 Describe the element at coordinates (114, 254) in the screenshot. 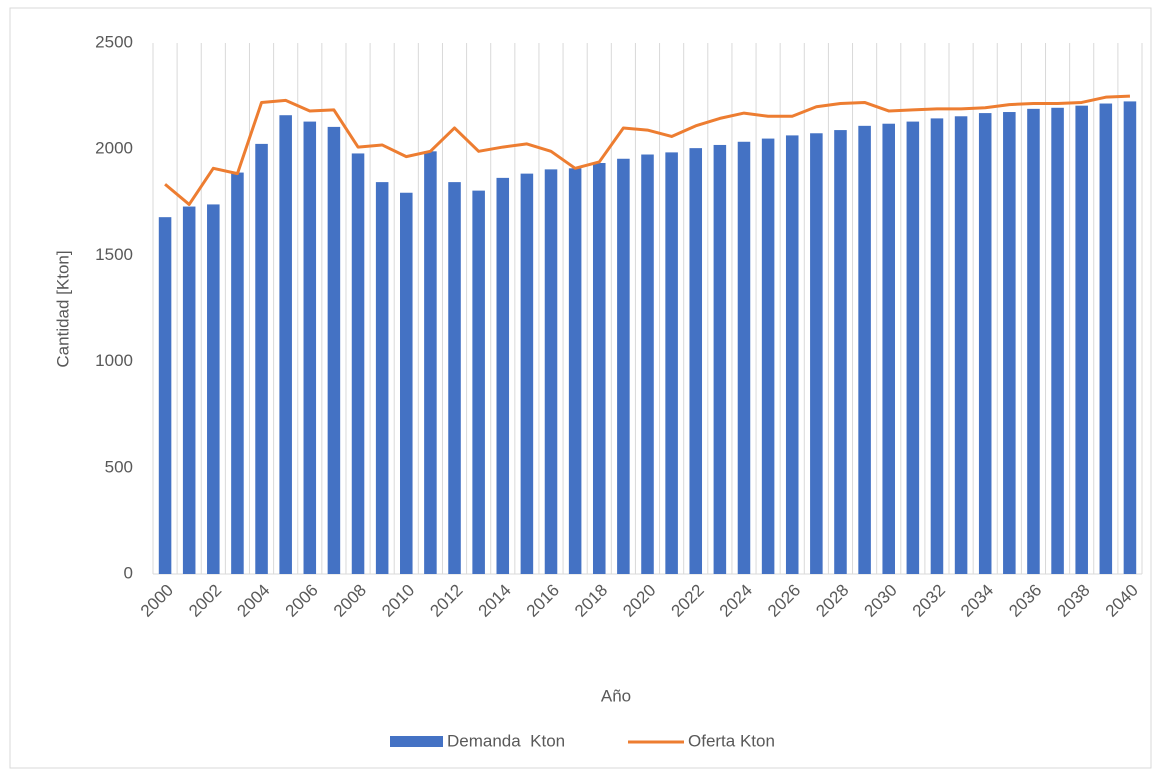

I see `y-tick-label: 1500` at that location.